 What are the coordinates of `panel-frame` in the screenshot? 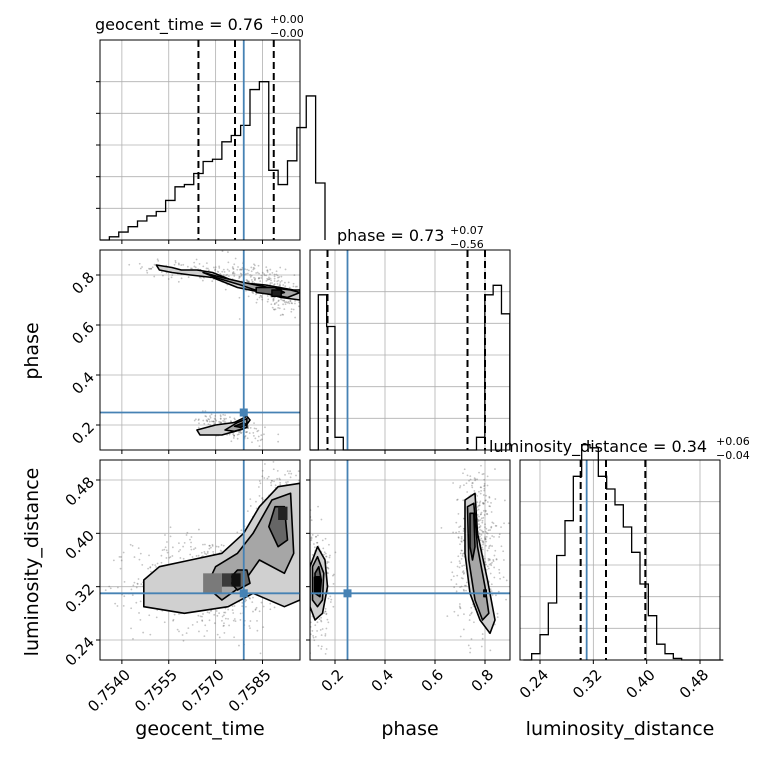 It's located at (410, 560).